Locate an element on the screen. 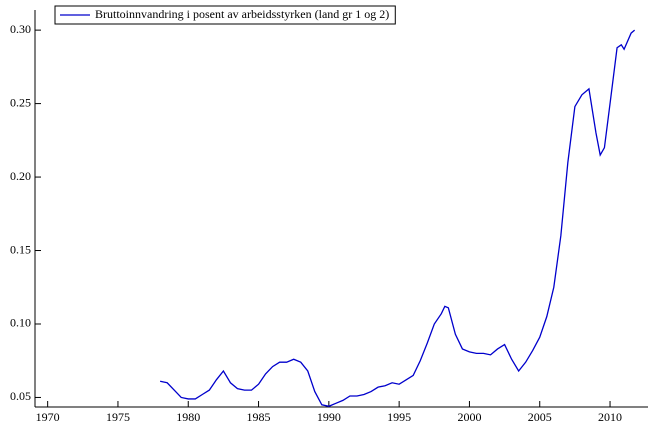  x-tick-label: 2005 is located at coordinates (540, 417).